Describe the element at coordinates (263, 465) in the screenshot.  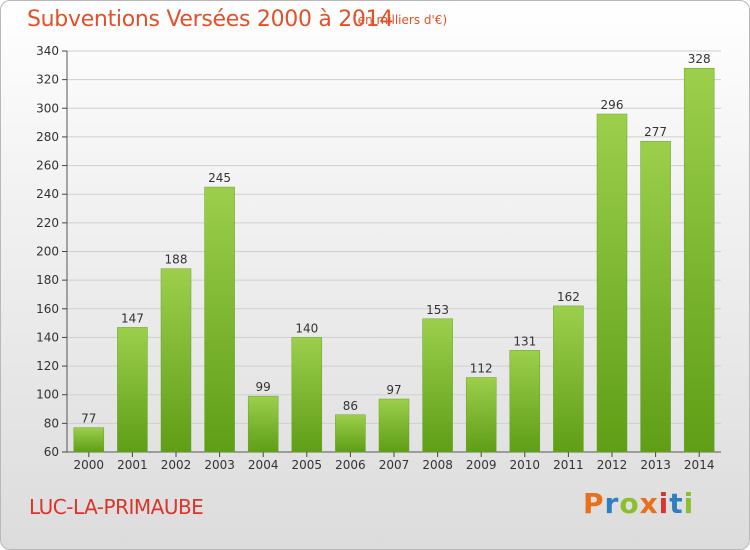
I see `x-tick-label: 2004` at that location.